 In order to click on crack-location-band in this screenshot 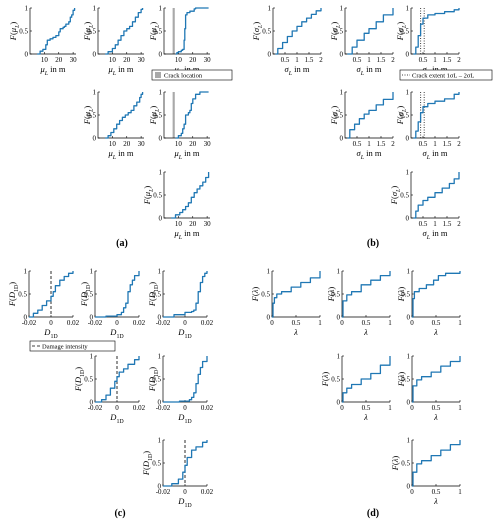, I will do `click(173, 31)`.